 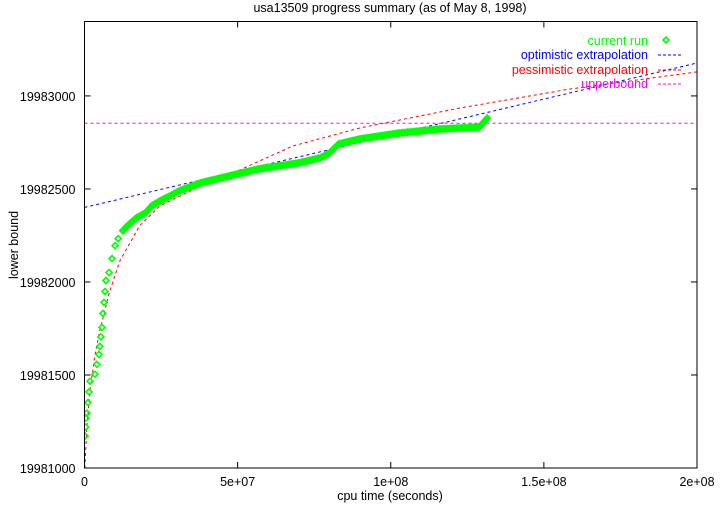 What do you see at coordinates (696, 482) in the screenshot?
I see `x-tick-label: 2e+08` at bounding box center [696, 482].